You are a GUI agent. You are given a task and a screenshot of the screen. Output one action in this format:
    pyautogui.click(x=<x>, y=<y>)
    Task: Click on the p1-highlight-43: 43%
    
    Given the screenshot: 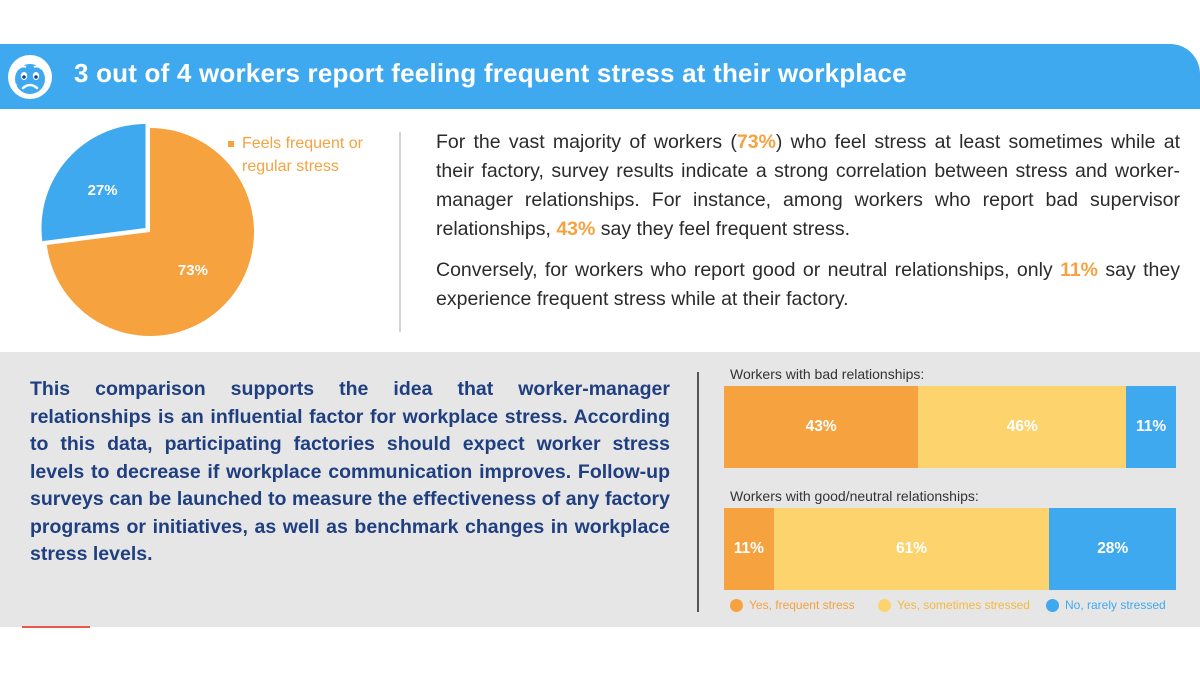 What is the action you would take?
    pyautogui.click(x=576, y=229)
    